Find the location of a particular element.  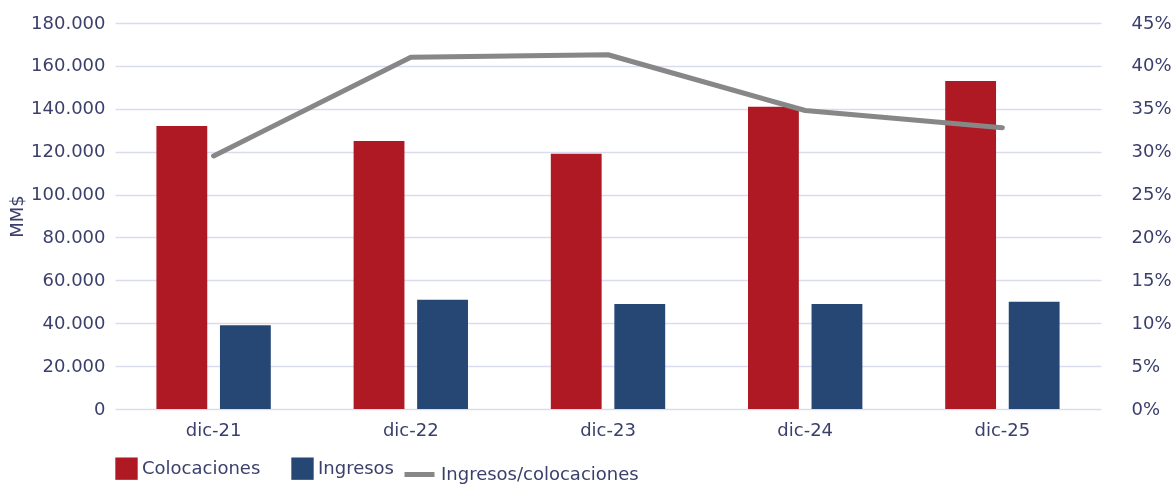

y-tick-label: 180.000 is located at coordinates (68, 22).